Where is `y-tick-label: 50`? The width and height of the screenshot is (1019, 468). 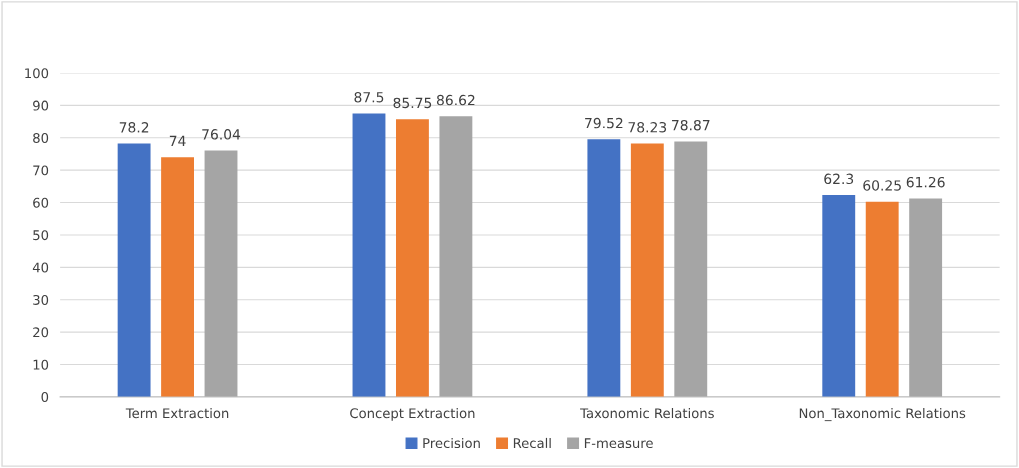
y-tick-label: 50 is located at coordinates (41, 235).